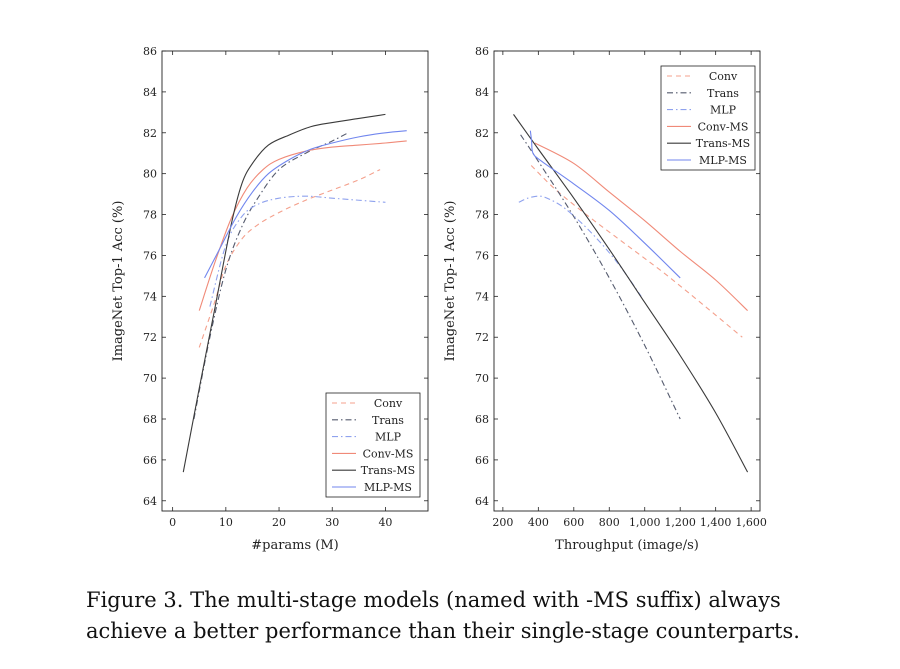 The height and width of the screenshot is (669, 900). What do you see at coordinates (279, 522) in the screenshot?
I see `x-tick-label: 20` at bounding box center [279, 522].